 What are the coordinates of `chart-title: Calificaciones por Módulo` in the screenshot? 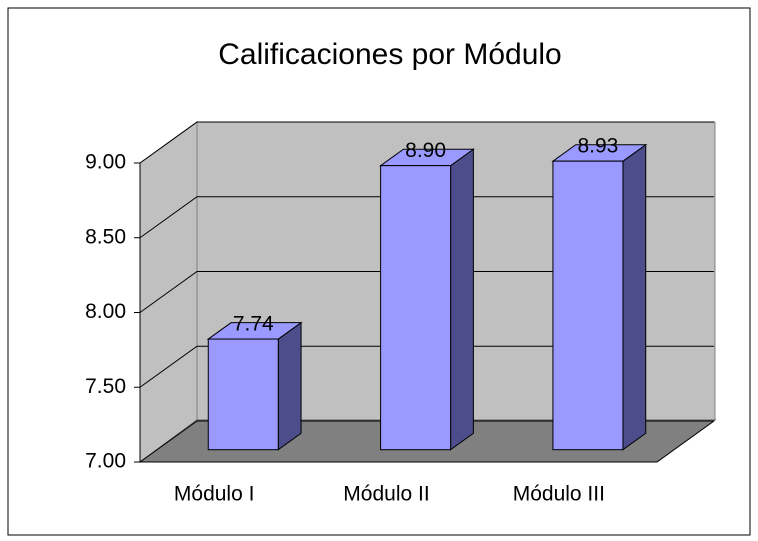 It's located at (390, 54).